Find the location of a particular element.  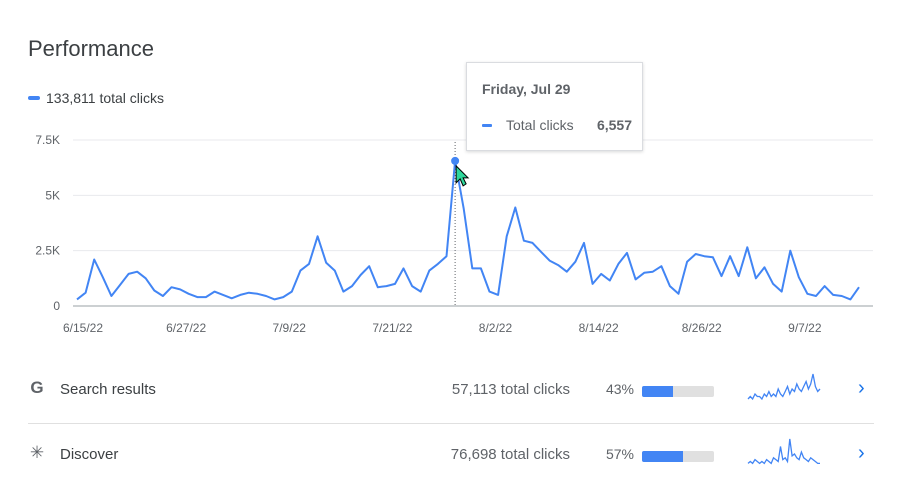

row-clicks: 76,698 total clicks is located at coordinates (510, 454).